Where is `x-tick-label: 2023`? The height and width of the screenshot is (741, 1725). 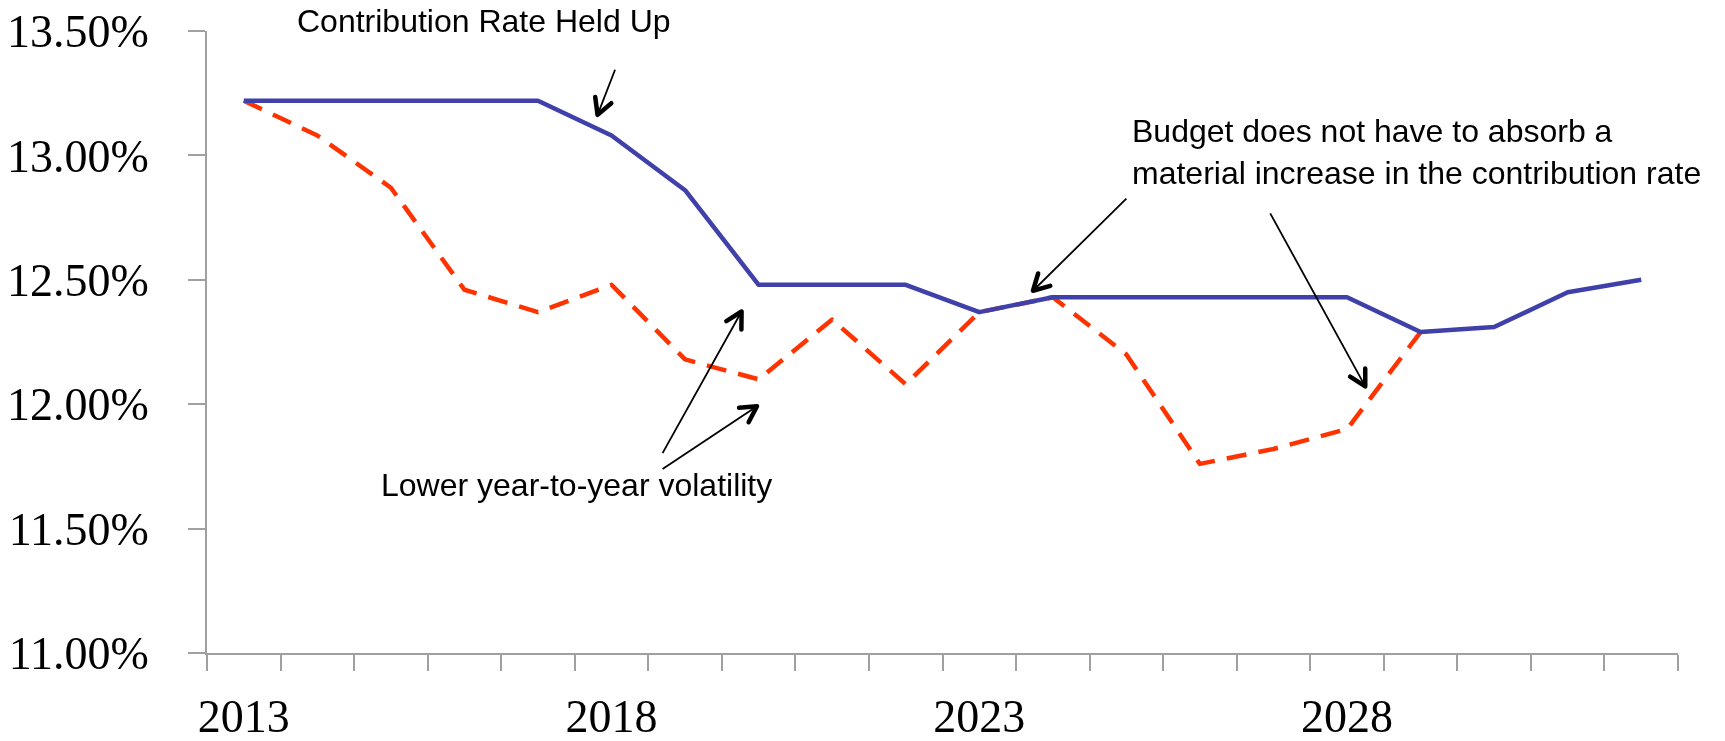 x-tick-label: 2023 is located at coordinates (979, 716).